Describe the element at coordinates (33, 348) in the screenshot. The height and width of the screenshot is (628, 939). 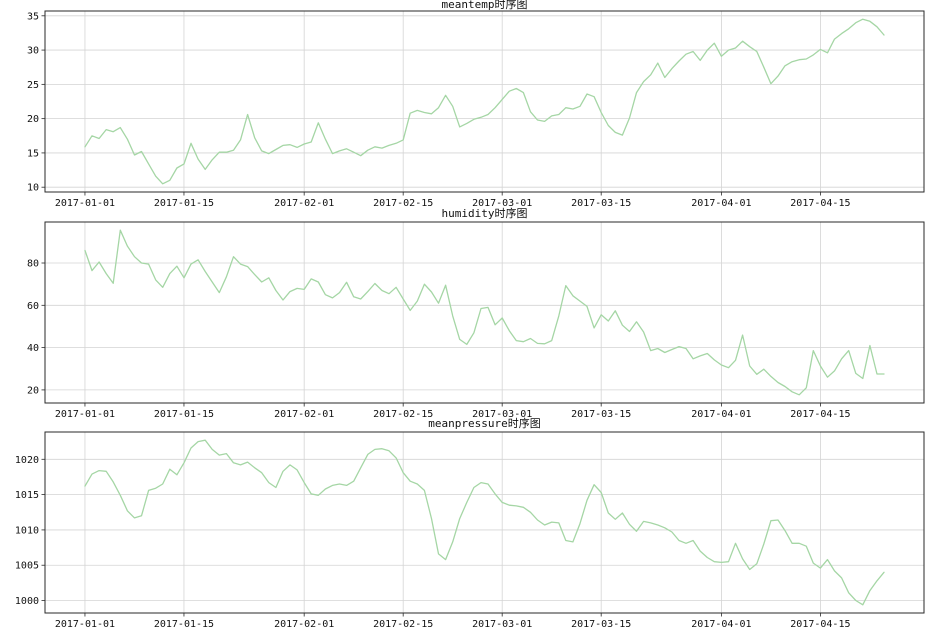
I see `y-tick-label: 40` at that location.